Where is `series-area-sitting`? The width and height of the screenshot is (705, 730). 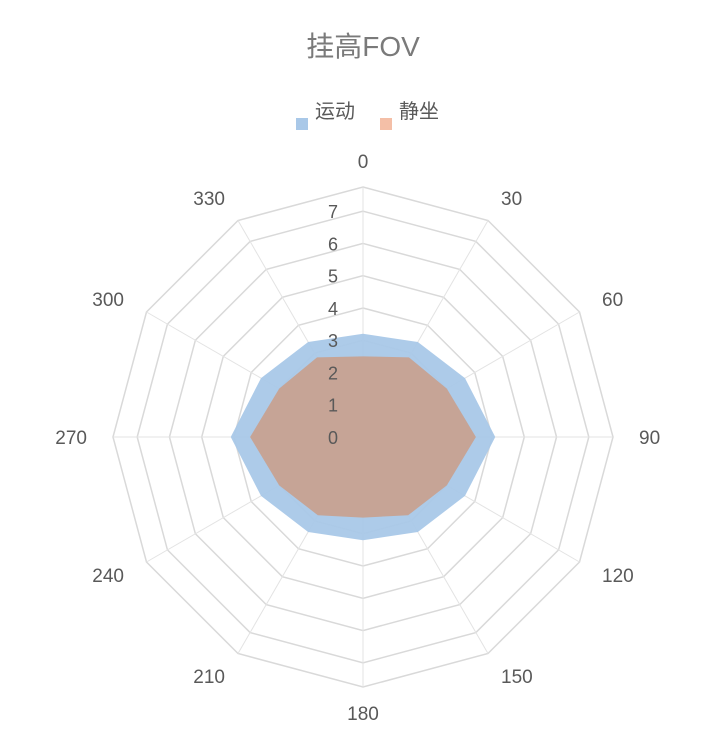
series-area-sitting is located at coordinates (363, 437).